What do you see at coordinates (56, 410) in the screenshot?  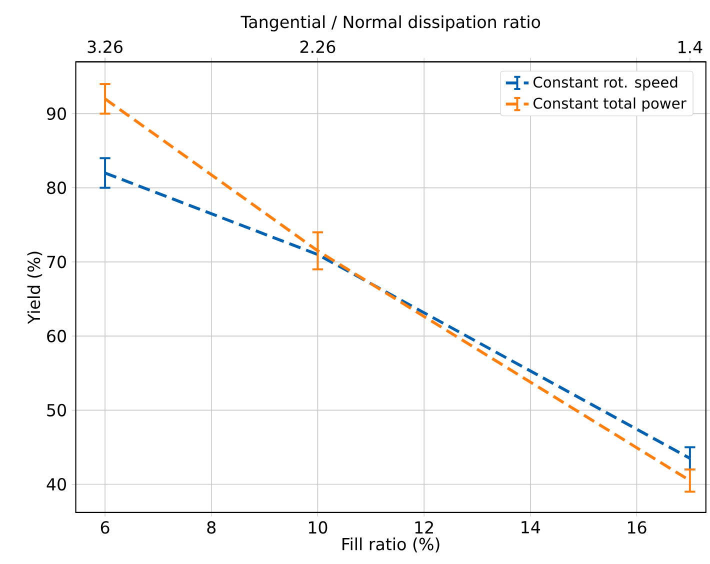 I see `y-tick-label: 50` at bounding box center [56, 410].